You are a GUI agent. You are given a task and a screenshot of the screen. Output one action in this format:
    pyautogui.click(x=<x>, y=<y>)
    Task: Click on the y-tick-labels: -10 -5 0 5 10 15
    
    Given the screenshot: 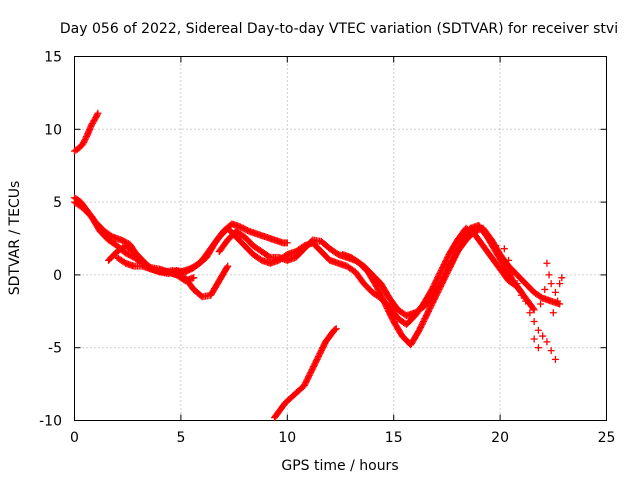 What is the action you would take?
    pyautogui.click(x=50, y=240)
    